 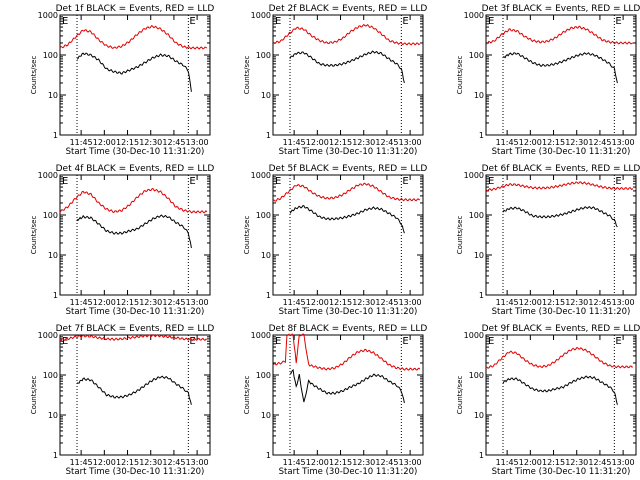 What do you see at coordinates (135, 329) in the screenshot?
I see `panel-title: Det 7f BLACK = Events, RED = LLD` at bounding box center [135, 329].